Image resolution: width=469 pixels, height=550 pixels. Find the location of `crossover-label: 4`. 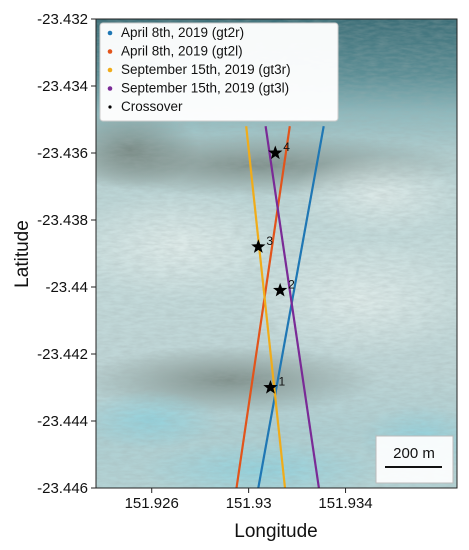

crossover-label: 4 is located at coordinates (286, 147).